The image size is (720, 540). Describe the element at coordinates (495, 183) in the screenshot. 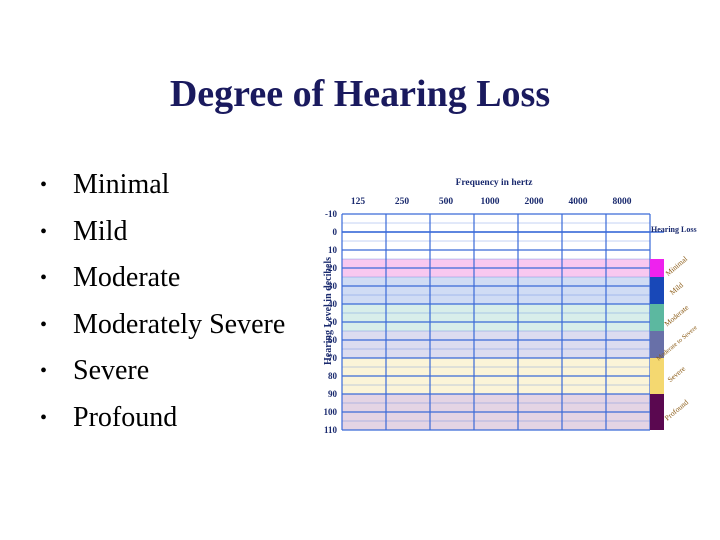

I see `chart-title: Frequency in hertz` at that location.